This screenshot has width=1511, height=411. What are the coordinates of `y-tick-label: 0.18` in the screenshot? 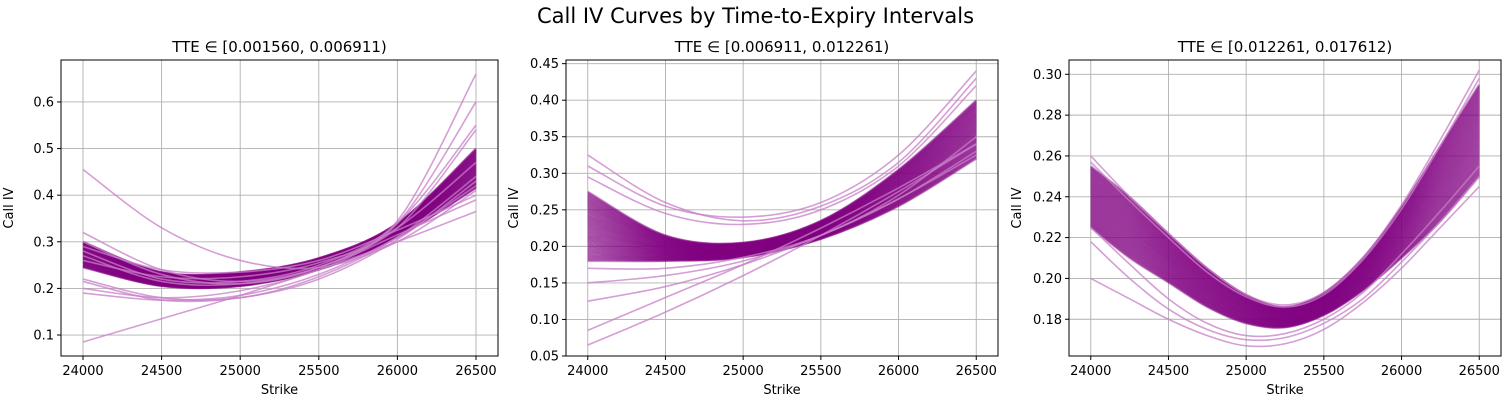 It's located at (1047, 320).